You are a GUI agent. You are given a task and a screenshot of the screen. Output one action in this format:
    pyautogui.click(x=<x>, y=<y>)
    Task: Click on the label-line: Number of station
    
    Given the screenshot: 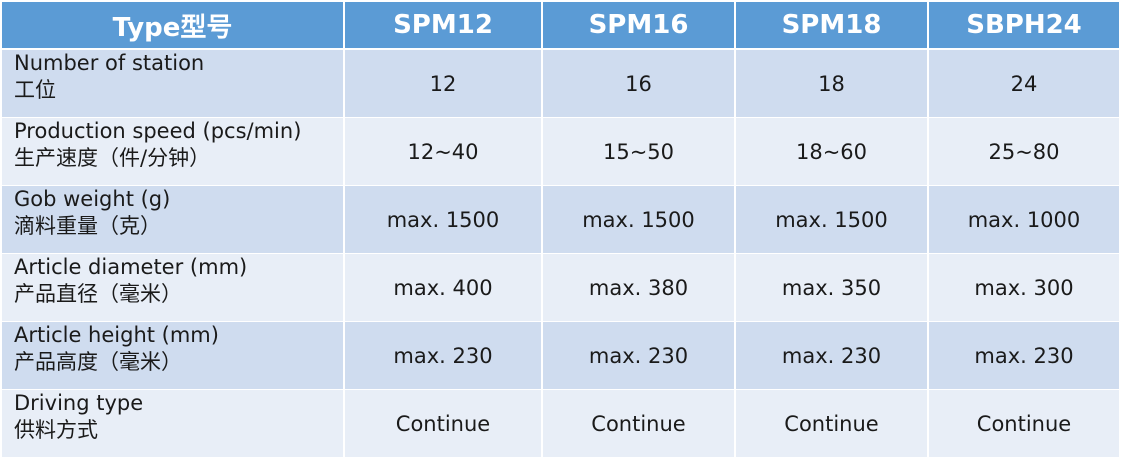 What is the action you would take?
    pyautogui.click(x=109, y=63)
    